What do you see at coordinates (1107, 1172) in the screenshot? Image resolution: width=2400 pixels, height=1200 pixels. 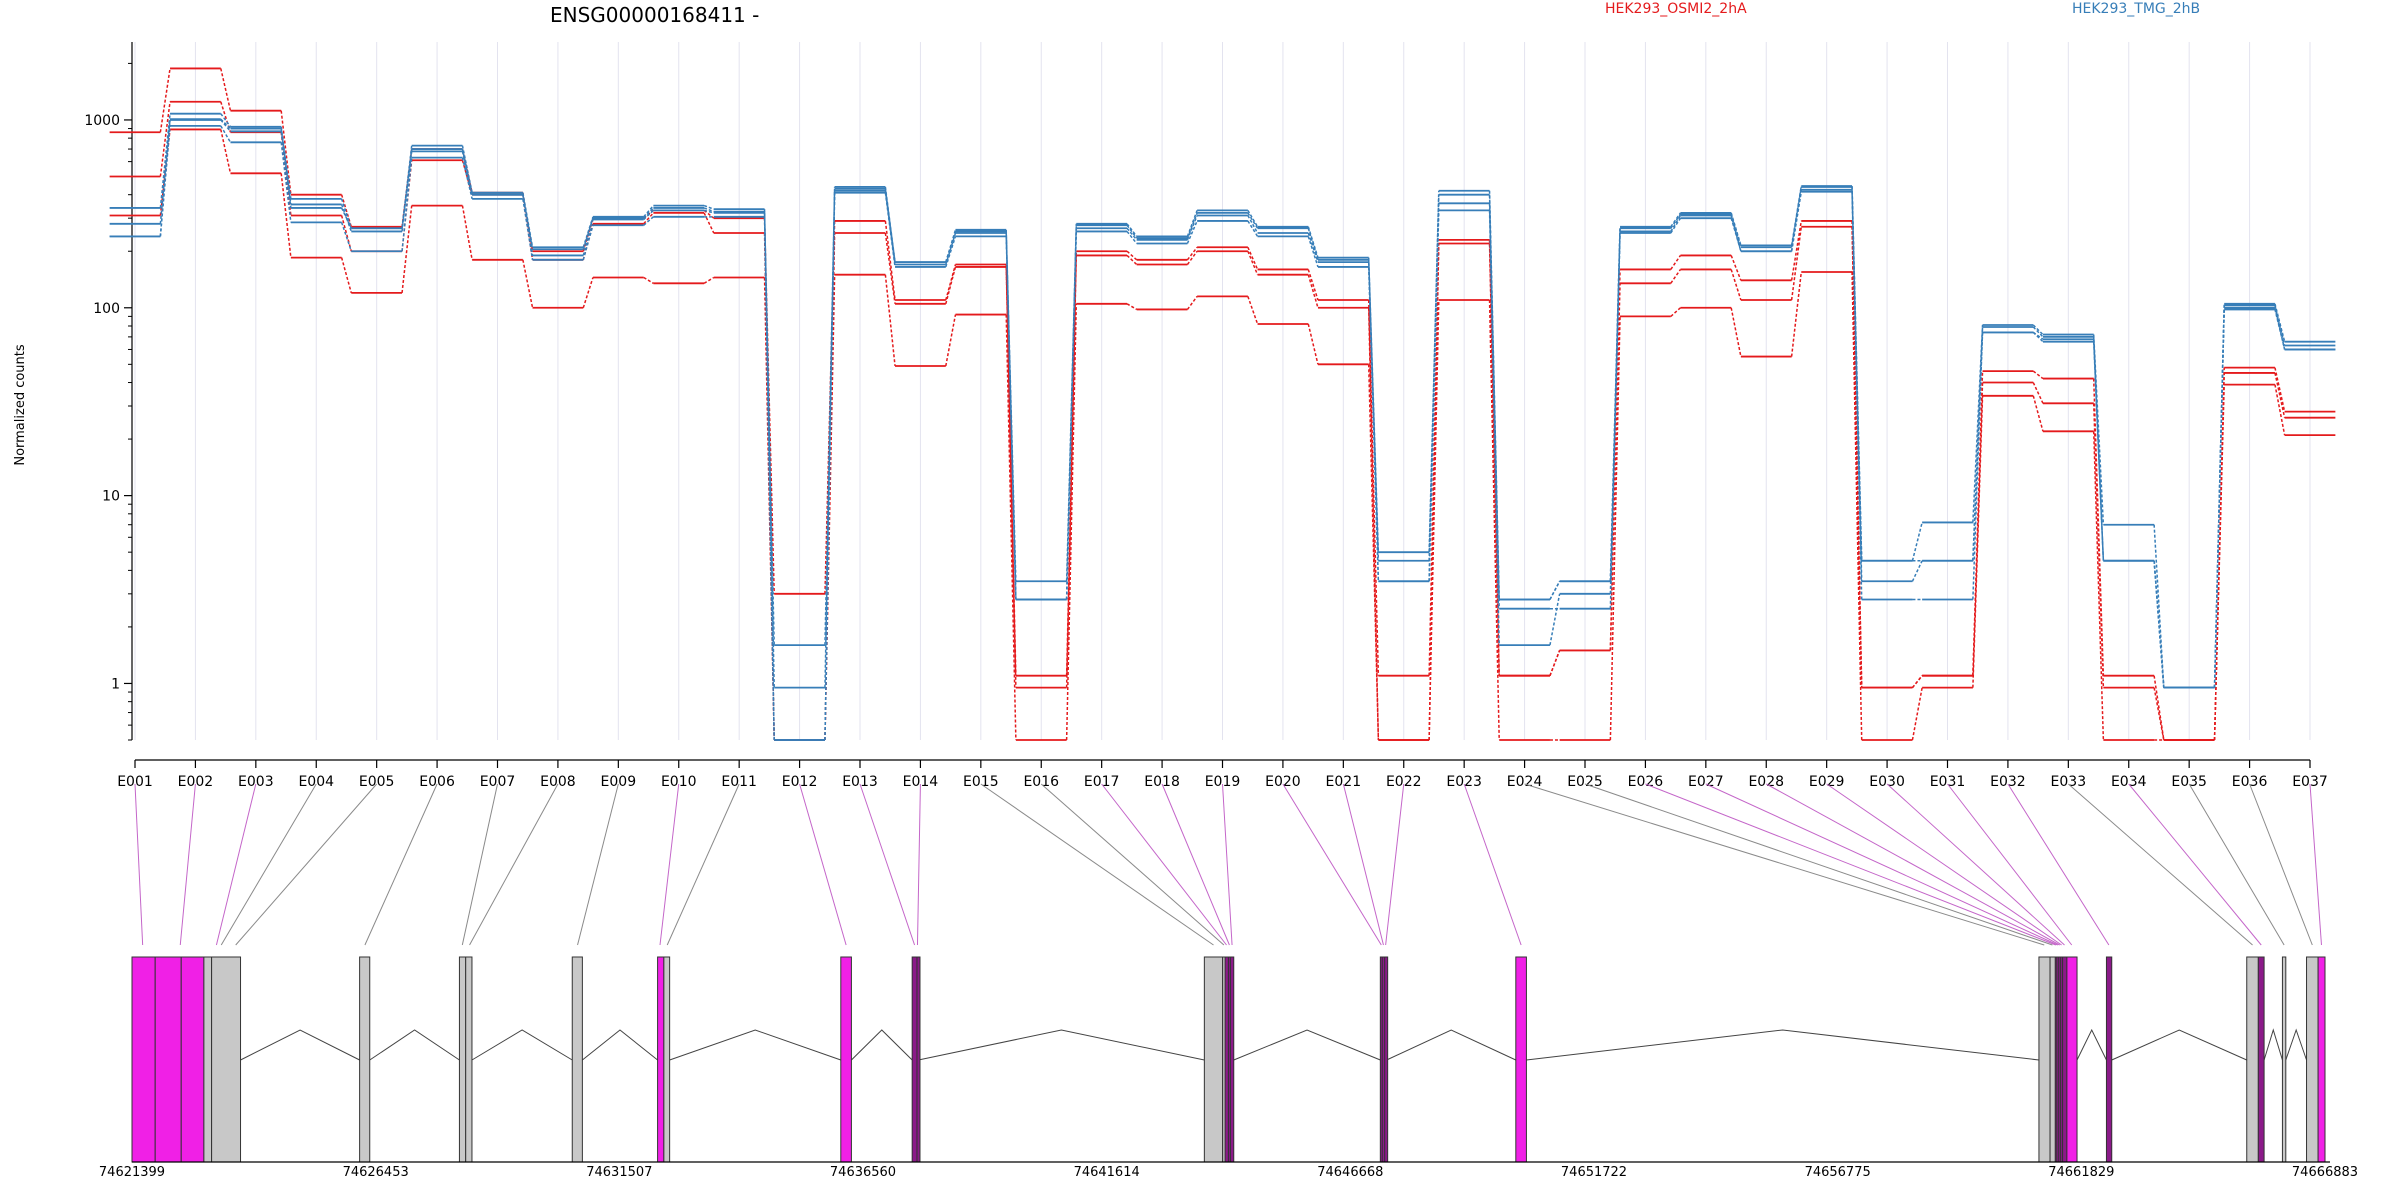 I see `genomic-tick-label: 74641614` at bounding box center [1107, 1172].